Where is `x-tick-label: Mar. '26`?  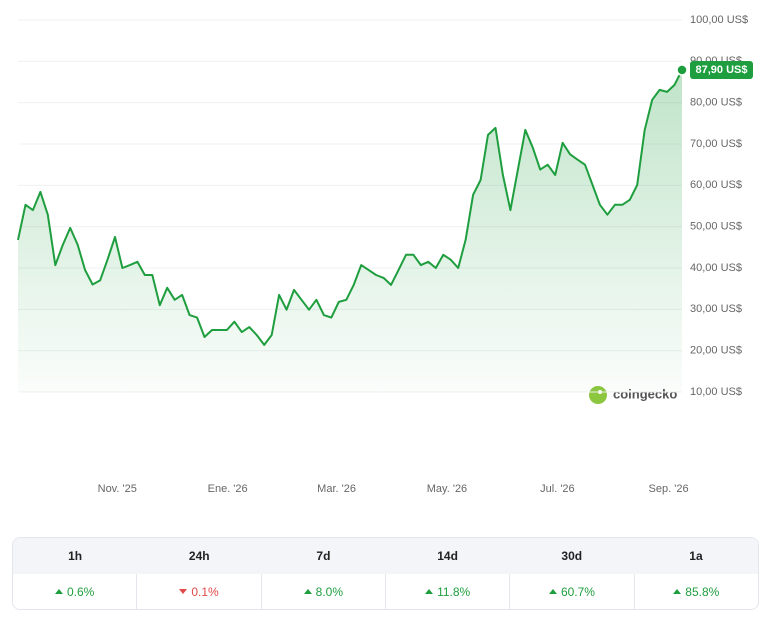 x-tick-label: Mar. '26 is located at coordinates (336, 489).